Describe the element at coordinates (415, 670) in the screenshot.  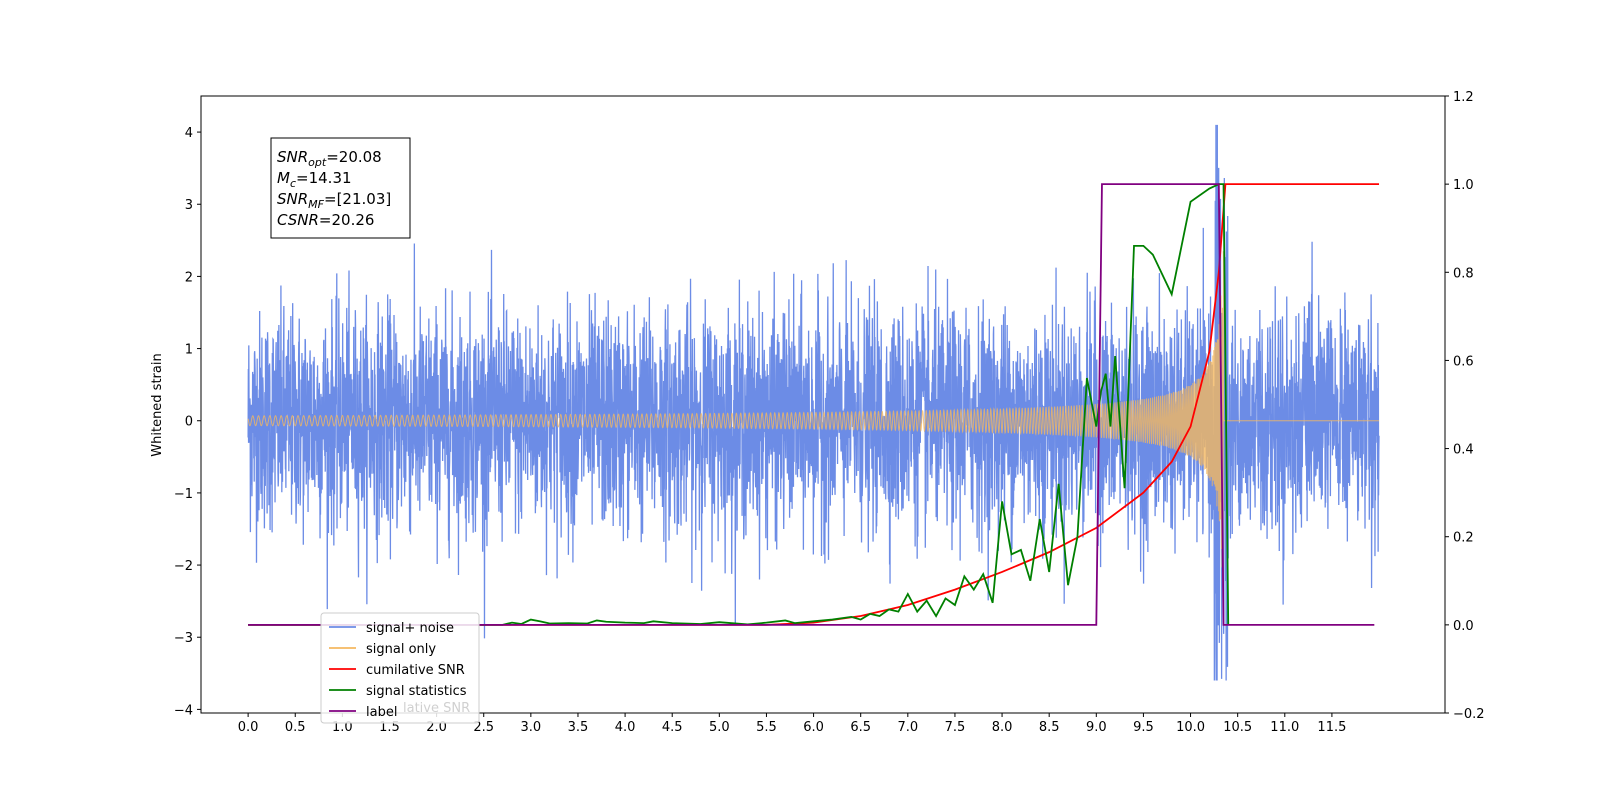
I see `legend-label: cumilative SNR` at that location.